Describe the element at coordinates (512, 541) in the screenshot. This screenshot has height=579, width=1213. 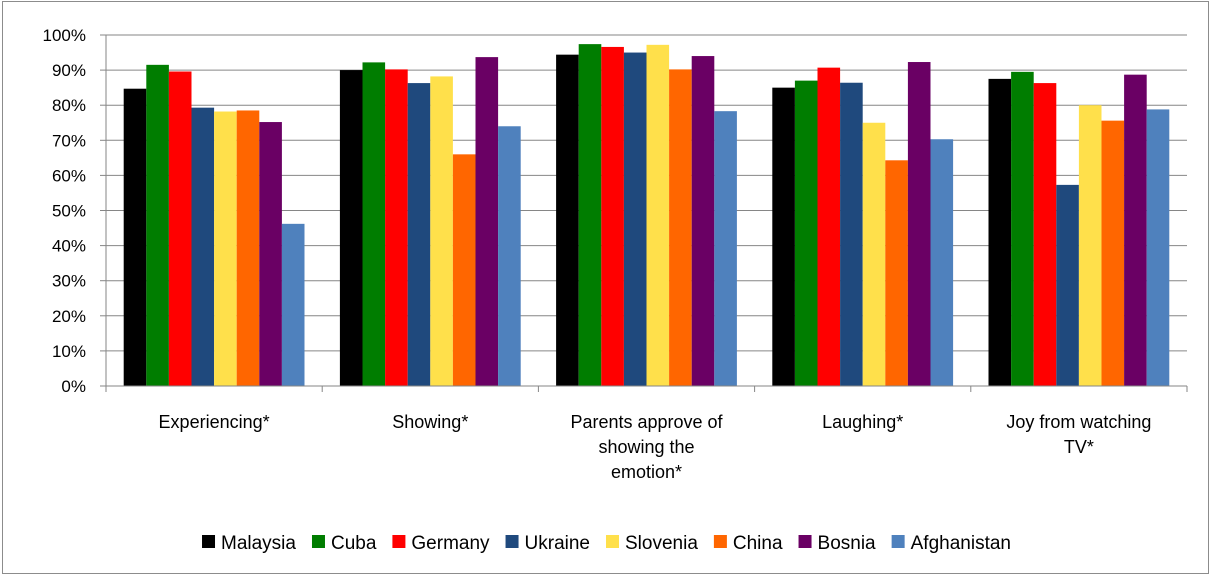
I see `legend-swatch-ukraine` at that location.